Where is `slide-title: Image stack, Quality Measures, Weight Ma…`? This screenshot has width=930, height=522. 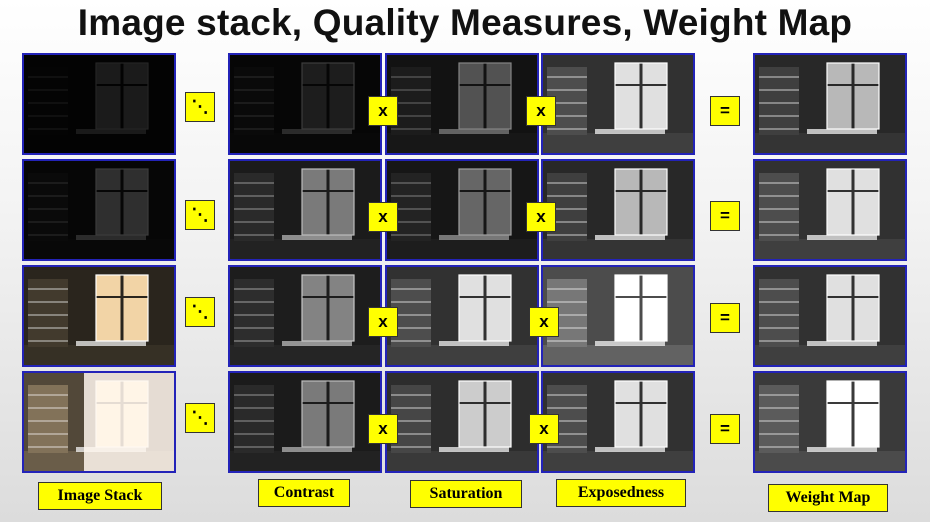 slide-title: Image stack, Quality Measures, Weight Ma… is located at coordinates (465, 22).